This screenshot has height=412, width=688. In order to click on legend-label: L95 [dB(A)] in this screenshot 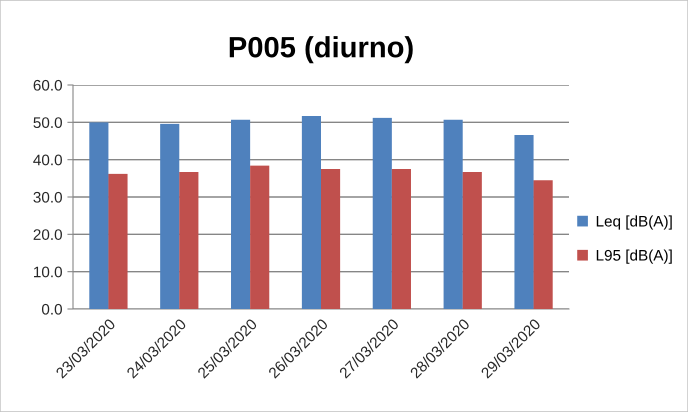, I will do `click(634, 256)`.